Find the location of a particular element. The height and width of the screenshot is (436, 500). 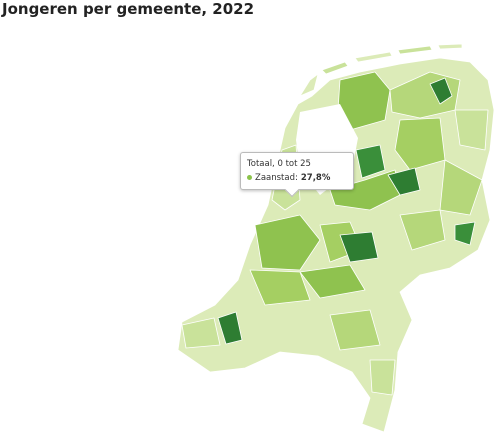

tooltip: Totaal, 0 tot 25 Zaanstad: 27,8% is located at coordinates (297, 171).